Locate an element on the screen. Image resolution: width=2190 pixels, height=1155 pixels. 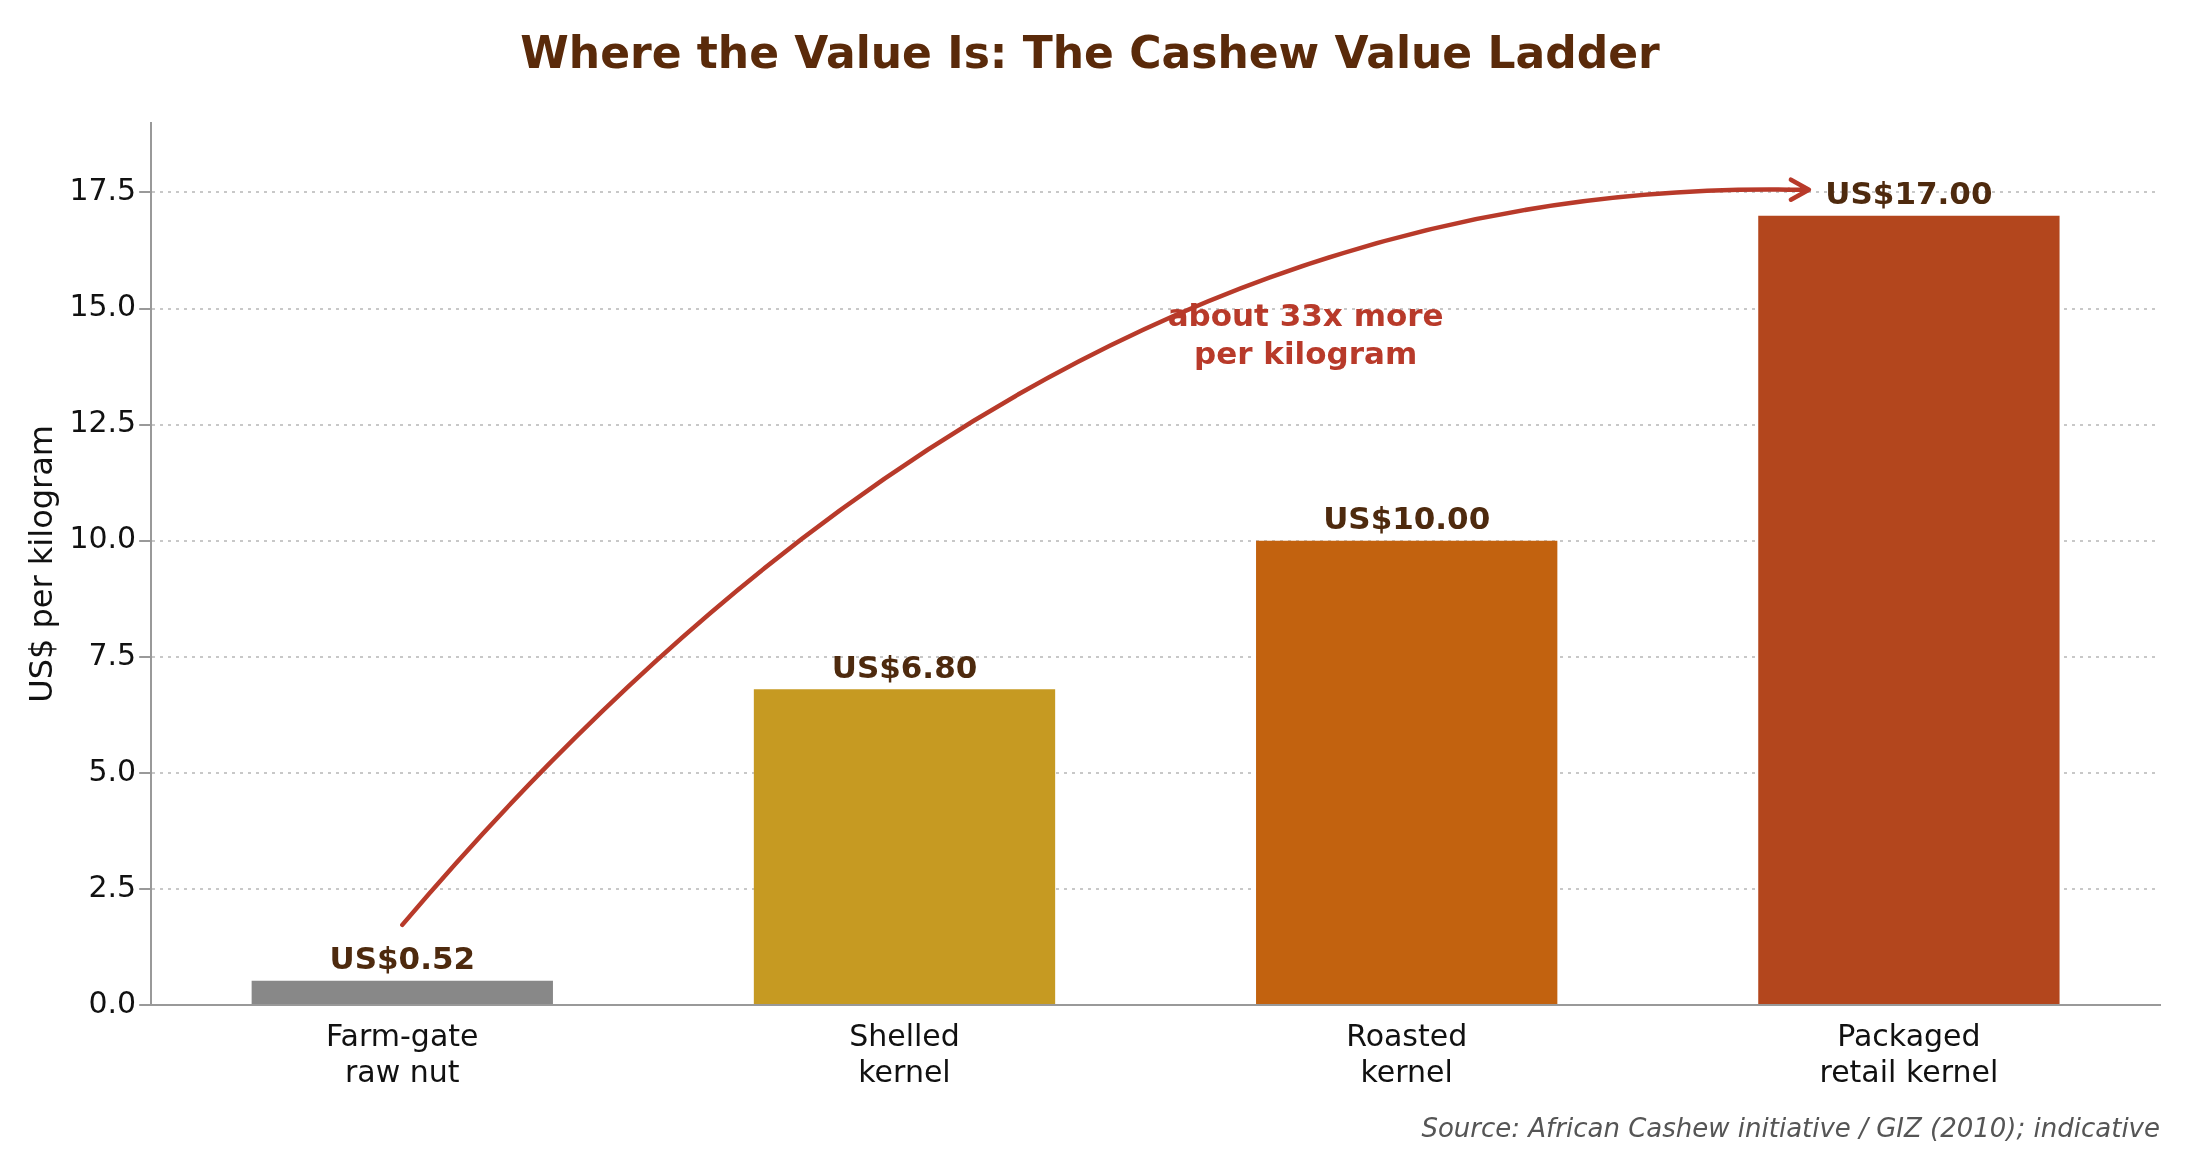
data-label: US$0.52 is located at coordinates (402, 958).